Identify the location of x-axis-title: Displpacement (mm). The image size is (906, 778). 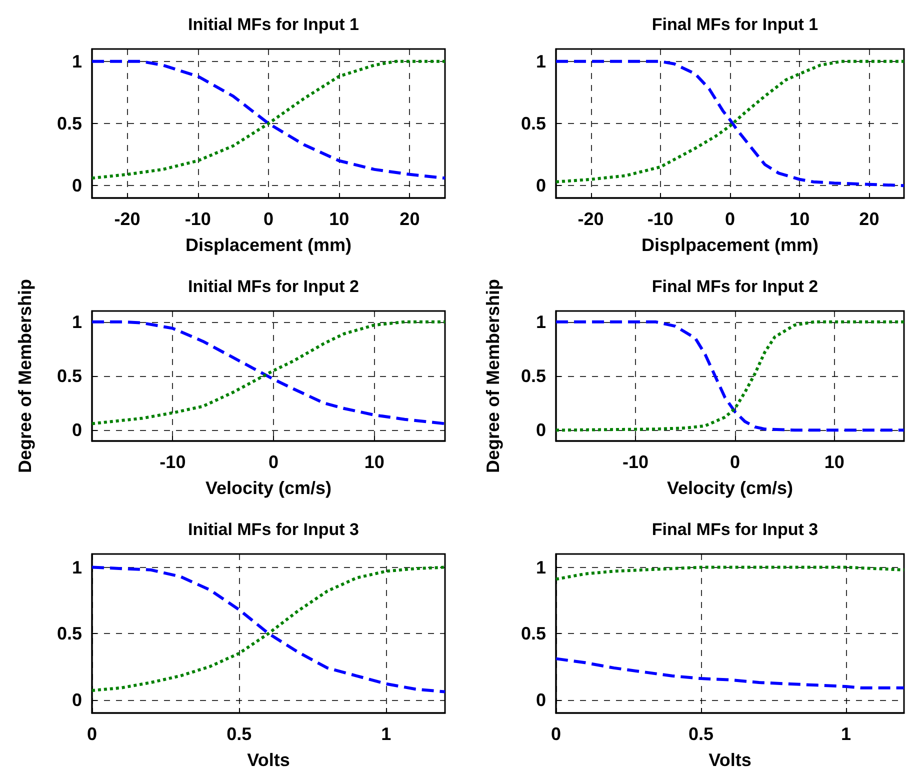
(730, 245).